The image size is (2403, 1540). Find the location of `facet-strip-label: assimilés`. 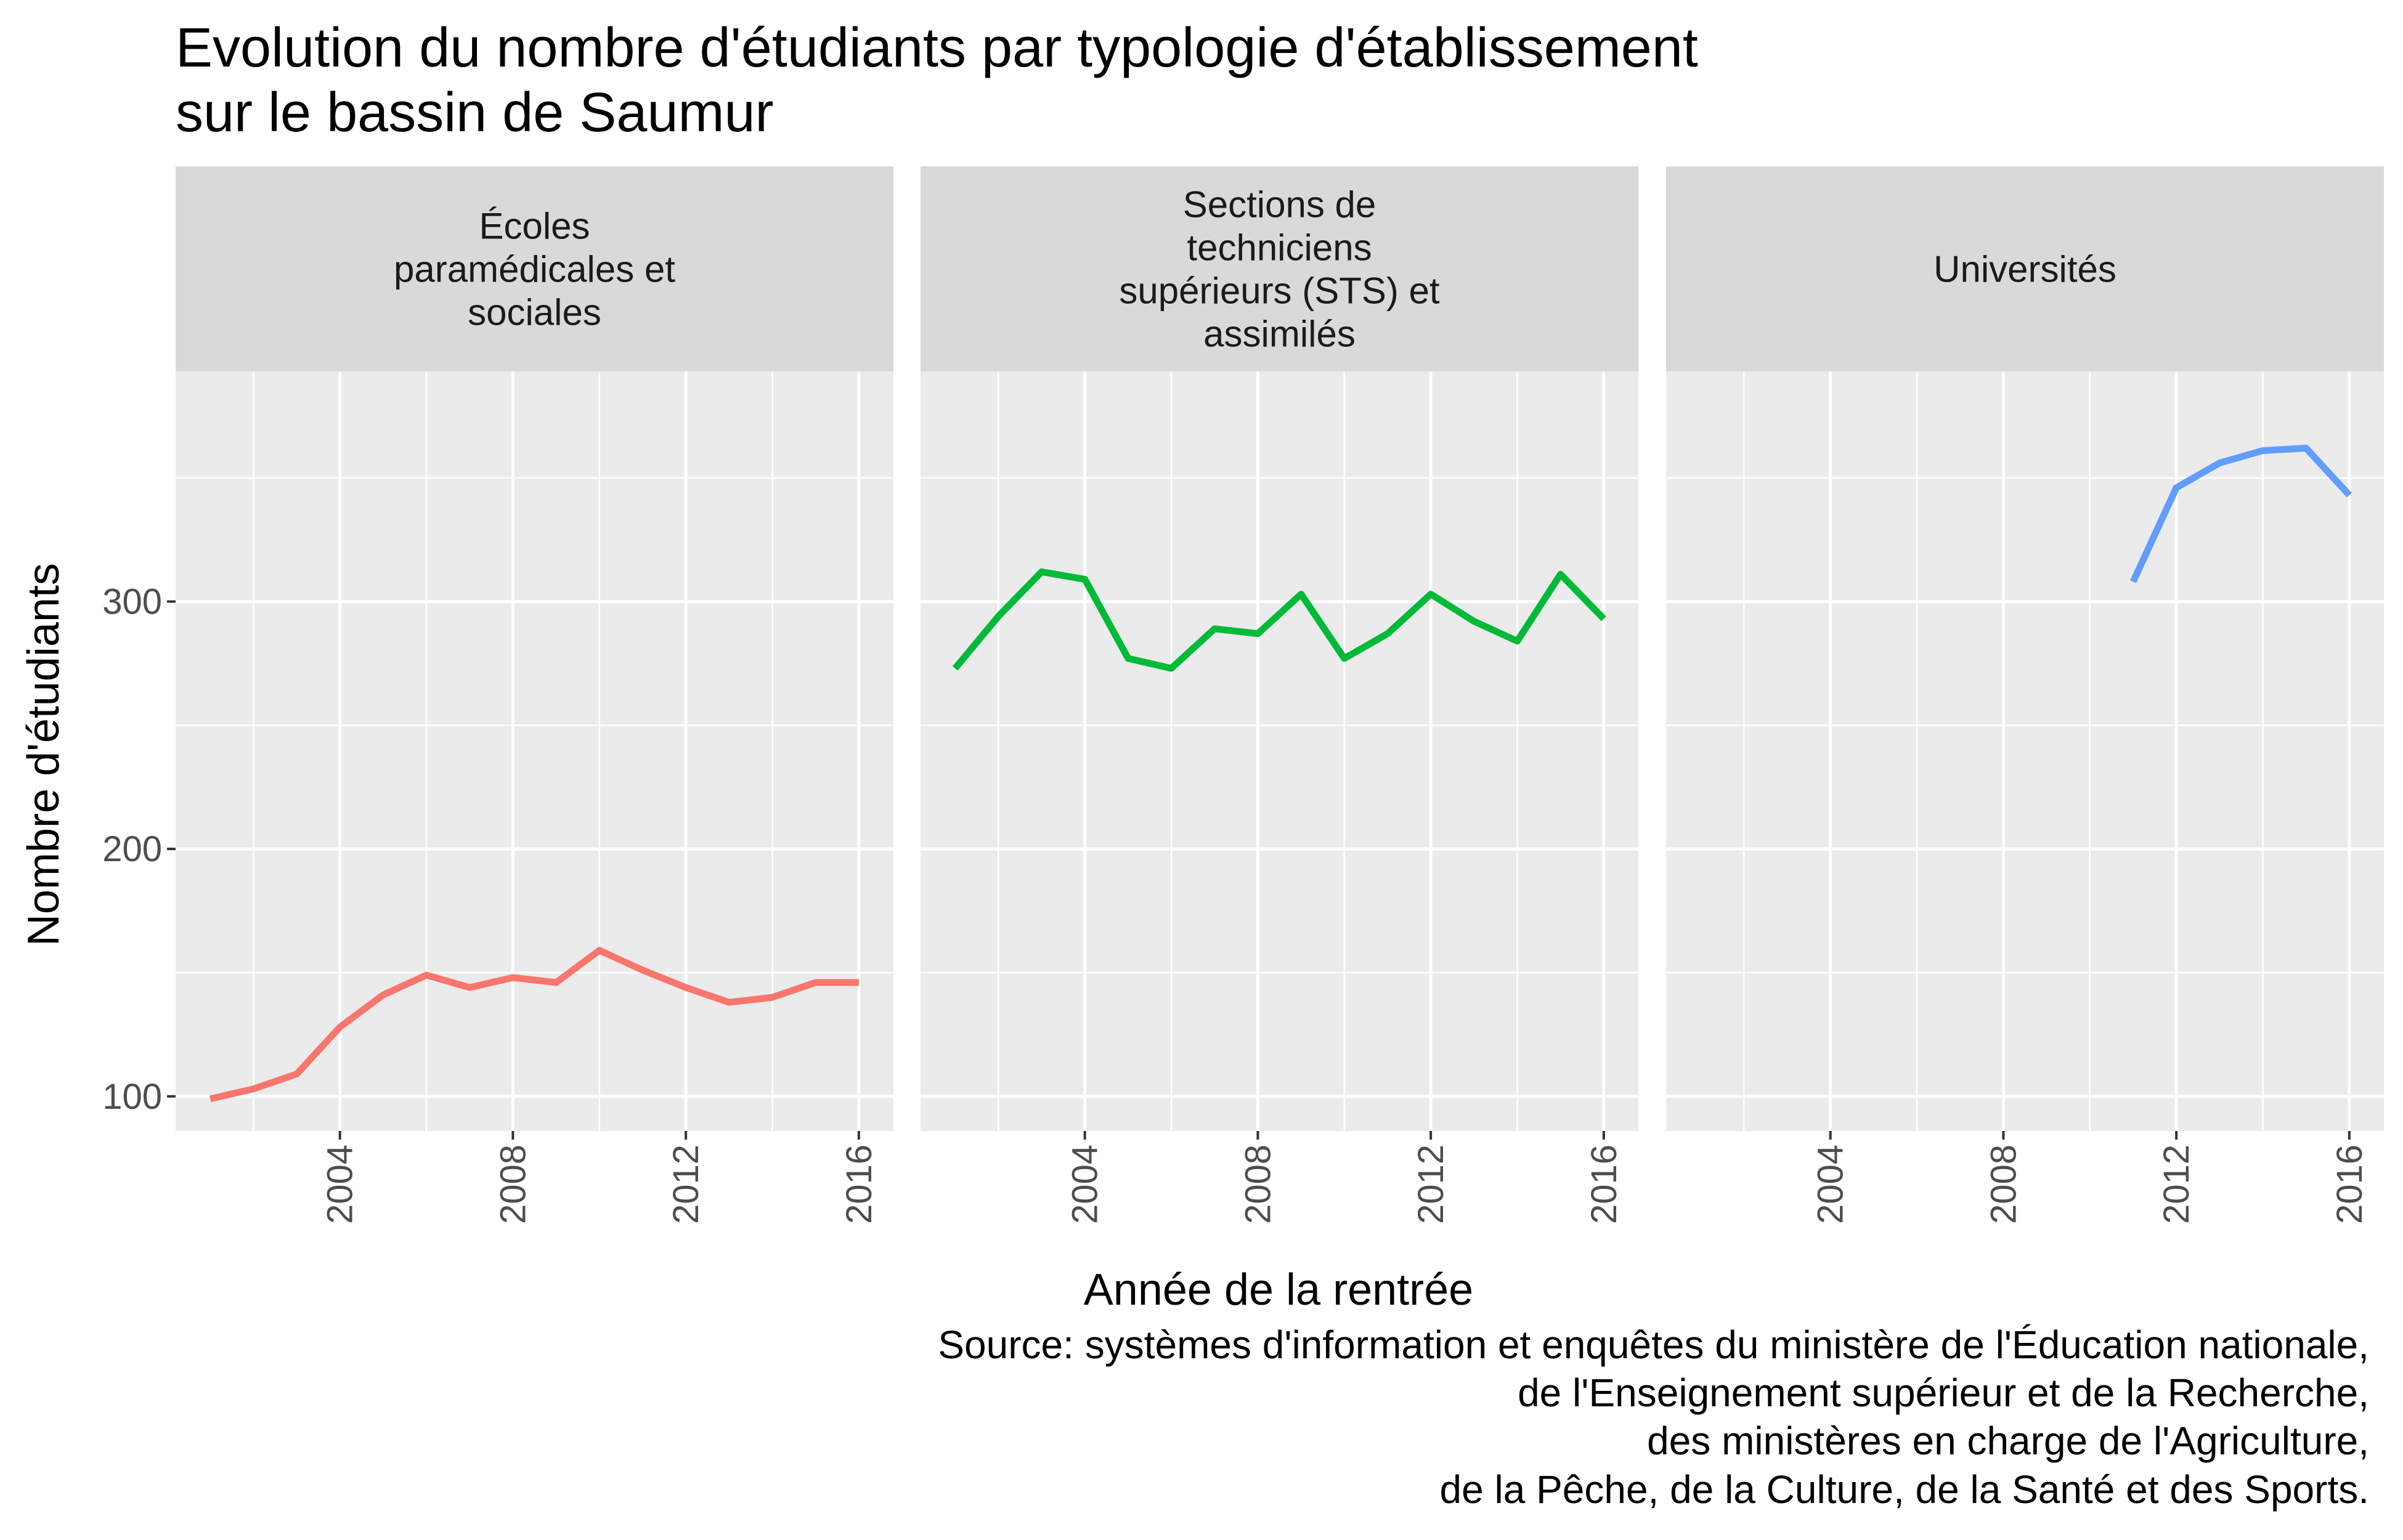

facet-strip-label: assimilés is located at coordinates (1279, 334).